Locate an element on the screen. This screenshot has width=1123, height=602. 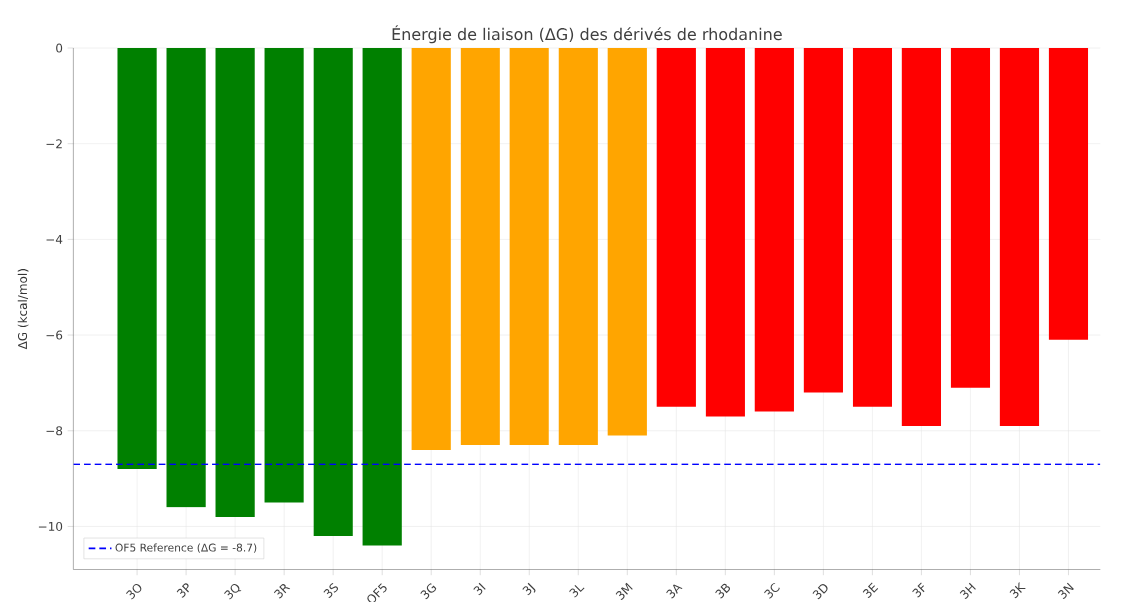
x-tick-label: 3Q is located at coordinates (233, 591).